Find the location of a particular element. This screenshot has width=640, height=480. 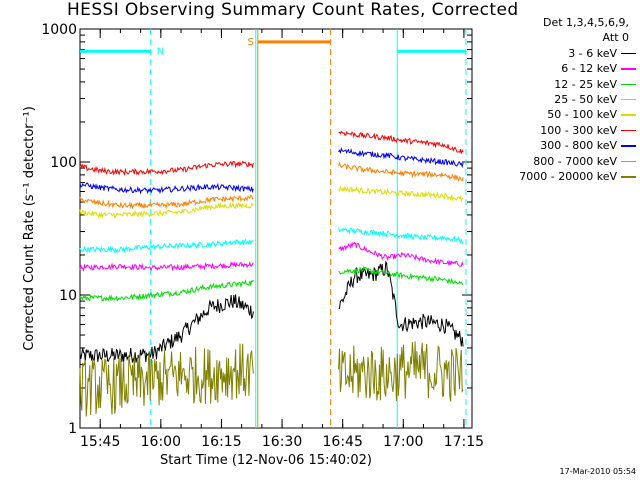

x-tick-label: 16:45 is located at coordinates (343, 442).